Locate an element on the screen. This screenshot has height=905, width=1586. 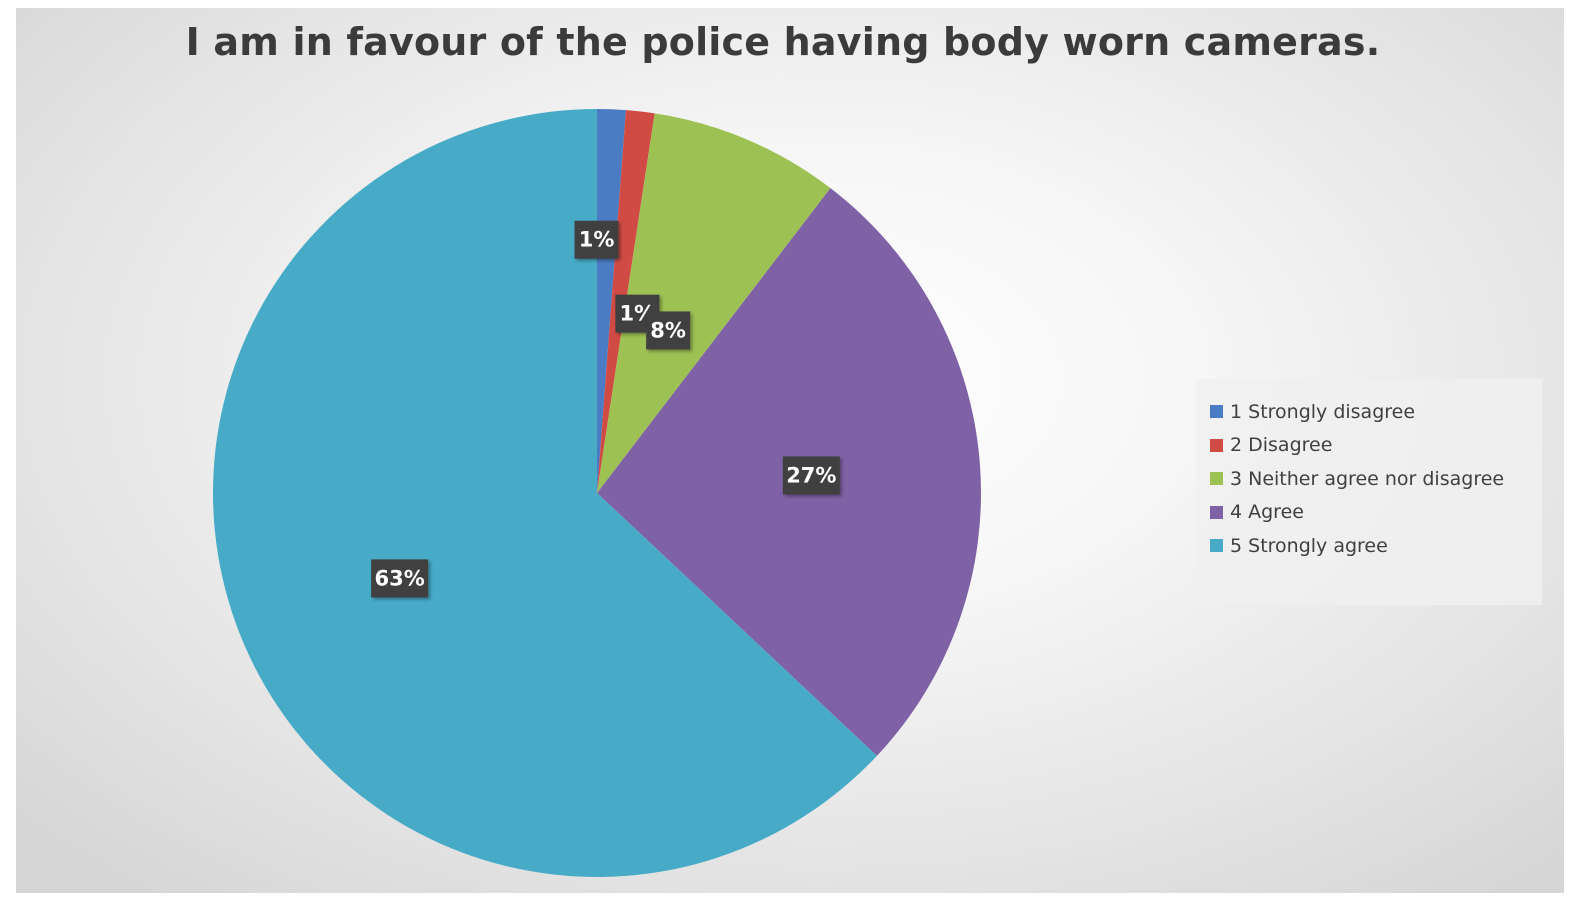
data-label-text: 63% is located at coordinates (400, 578).